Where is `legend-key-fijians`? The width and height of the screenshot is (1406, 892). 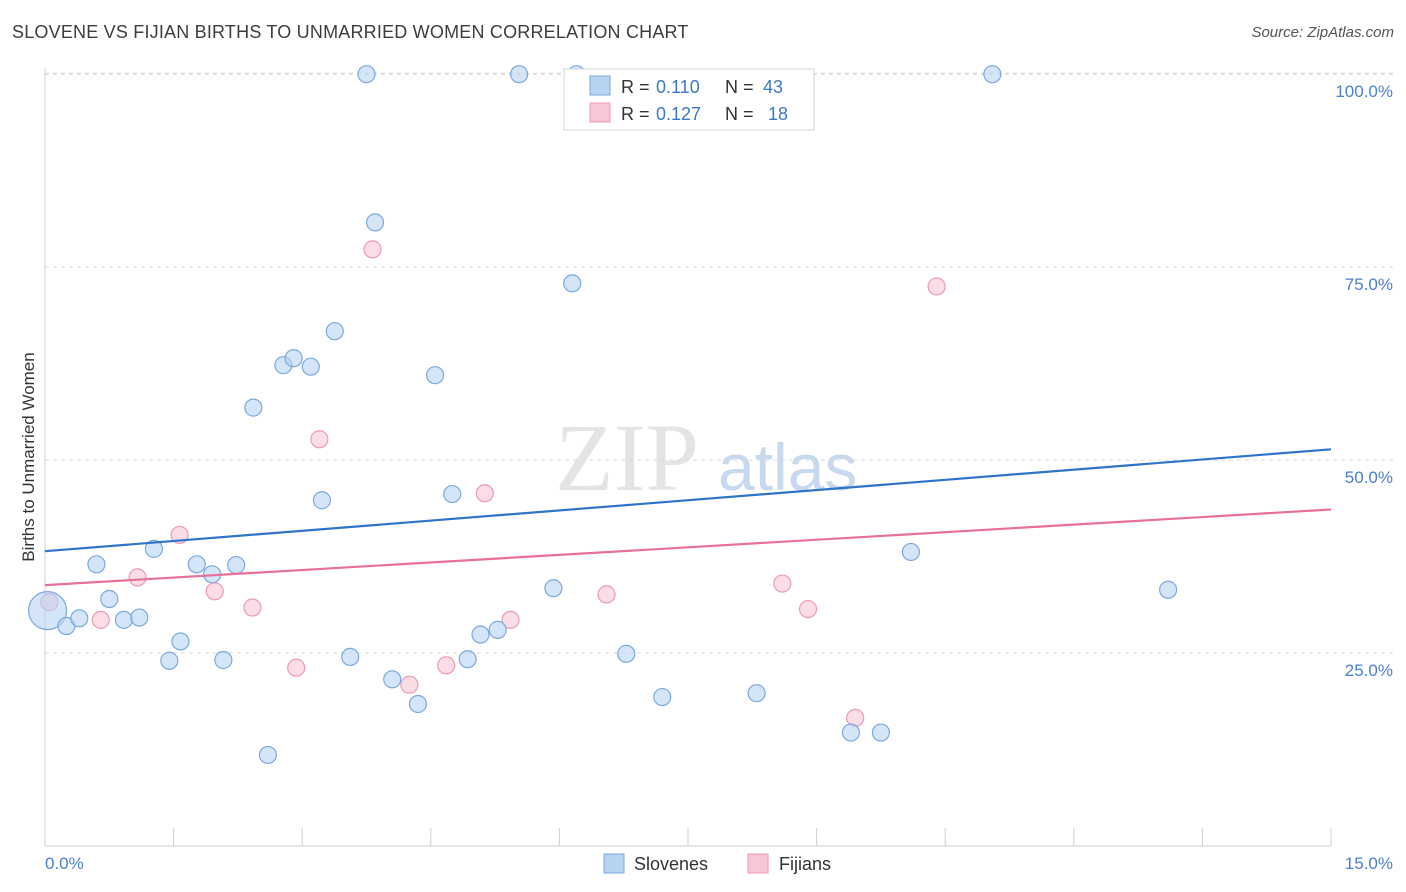
legend-key-fijians is located at coordinates (758, 863).